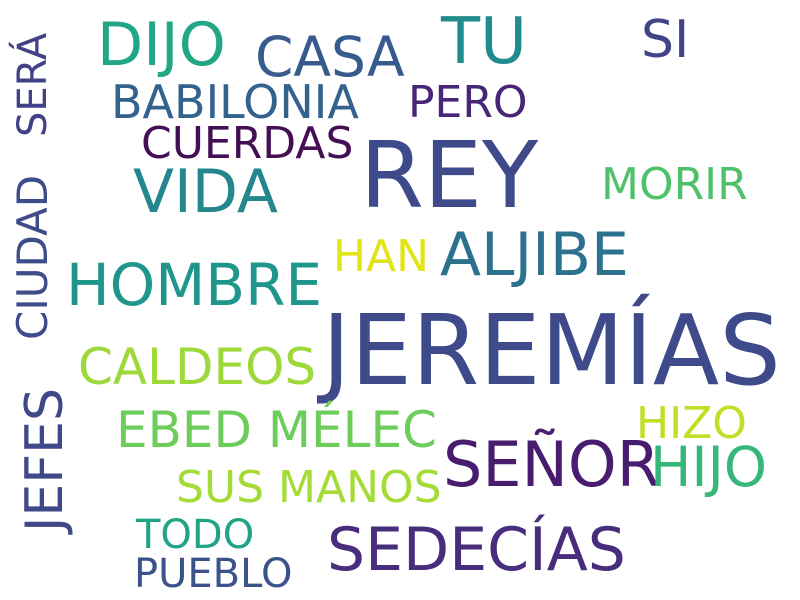  What do you see at coordinates (195, 535) in the screenshot?
I see `word-todo: TODO` at bounding box center [195, 535].